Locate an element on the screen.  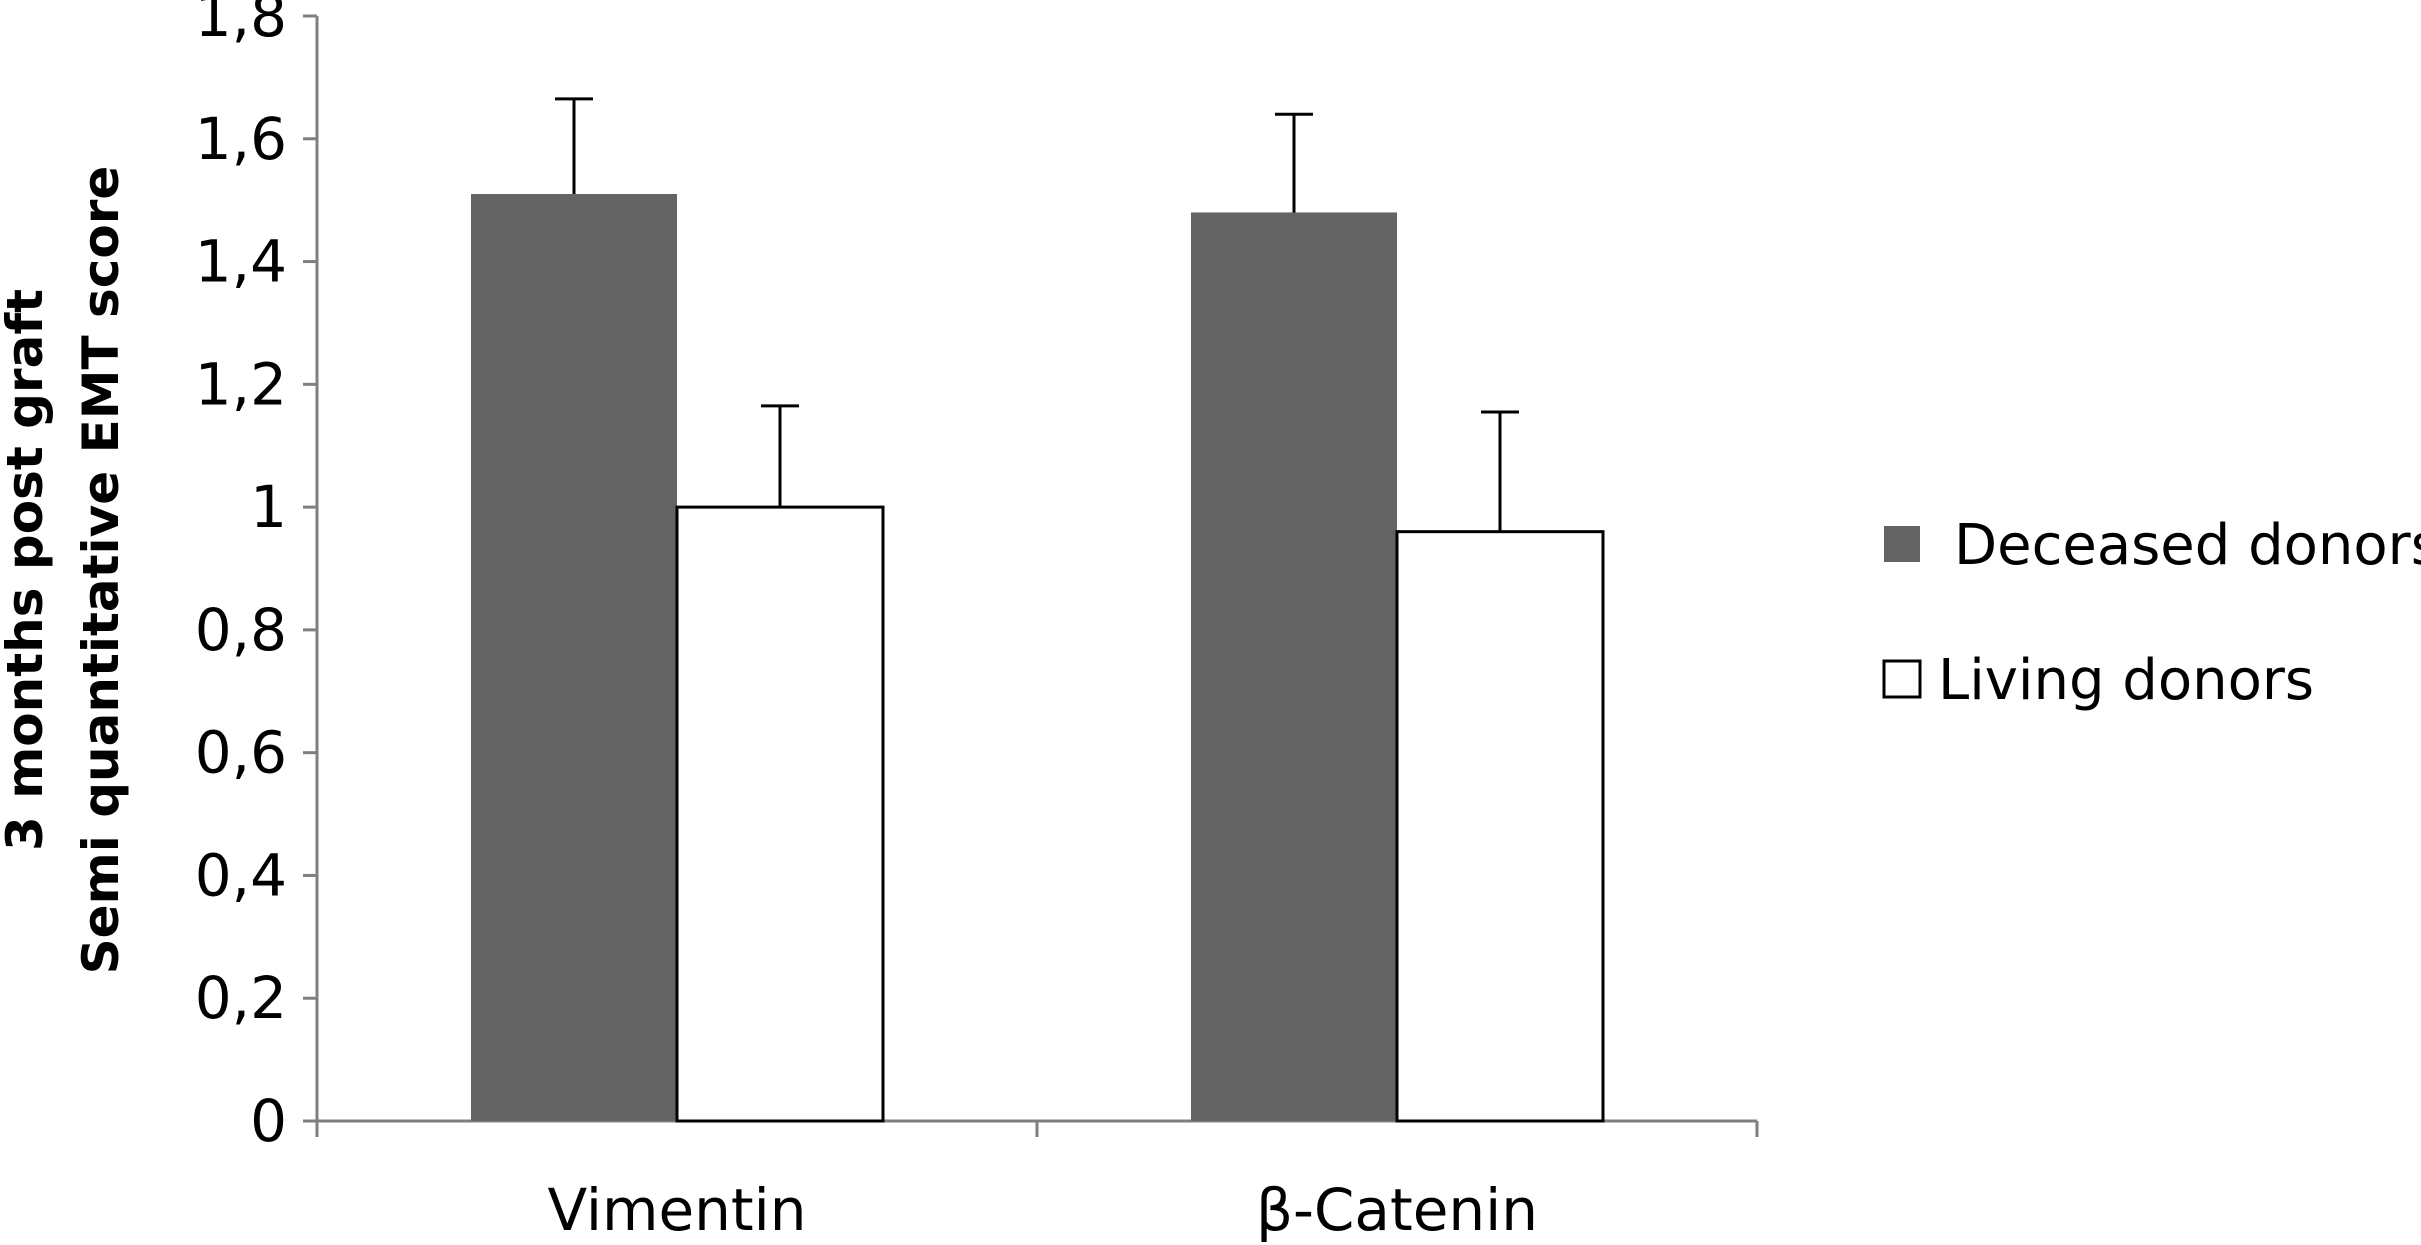
y-tick-label: 1,8 is located at coordinates (241, 25).